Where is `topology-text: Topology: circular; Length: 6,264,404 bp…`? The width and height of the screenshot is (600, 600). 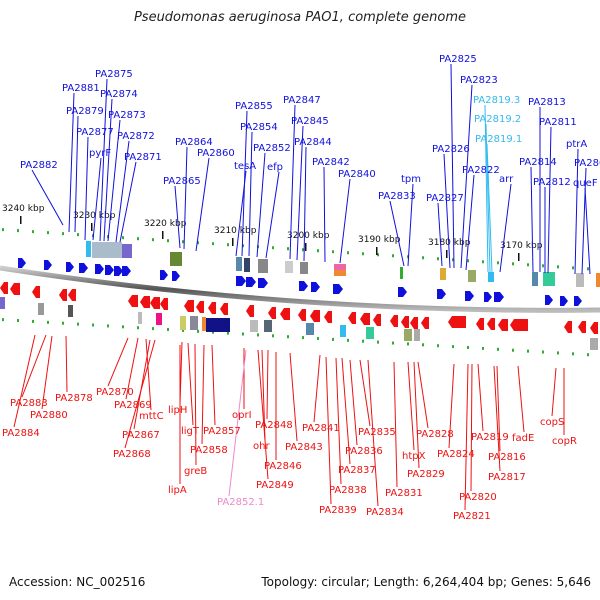
topology-text: Topology: circular; Length: 6,264,404 bp… is located at coordinates (426, 582).